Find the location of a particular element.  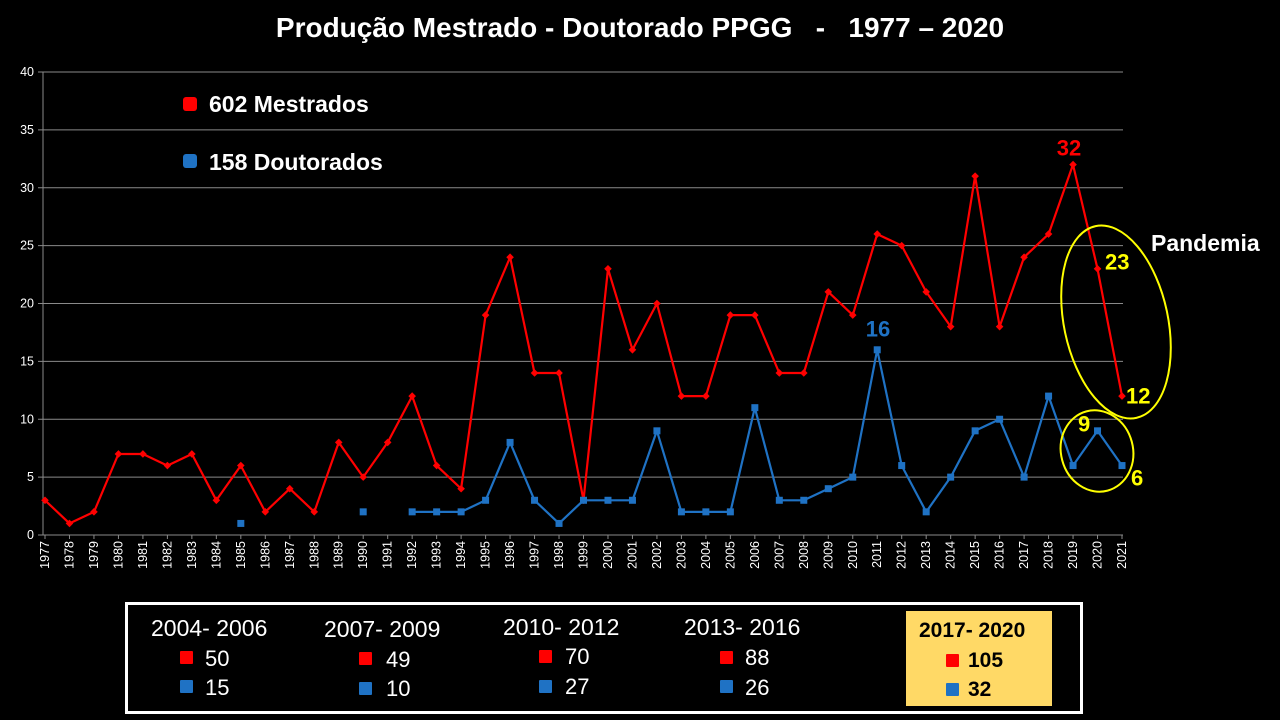

marker-mestrados-1990 is located at coordinates (363, 477).